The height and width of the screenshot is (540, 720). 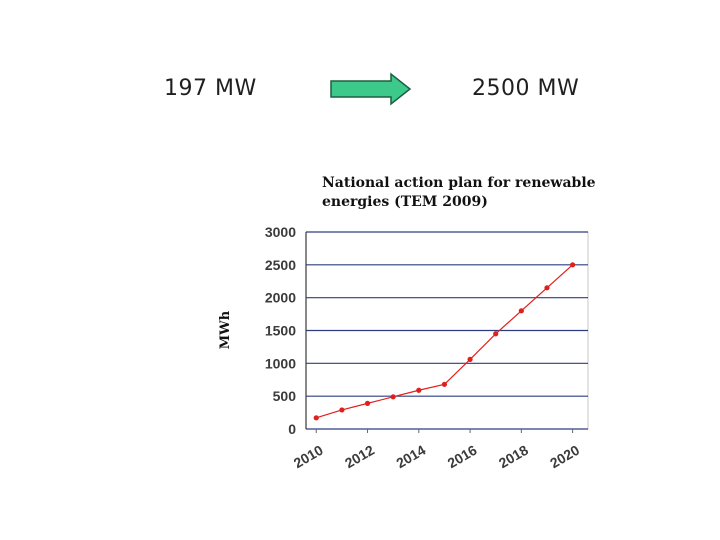 What do you see at coordinates (405, 202) in the screenshot?
I see `chart-title-line-2: energies (TEM 2009)` at bounding box center [405, 202].